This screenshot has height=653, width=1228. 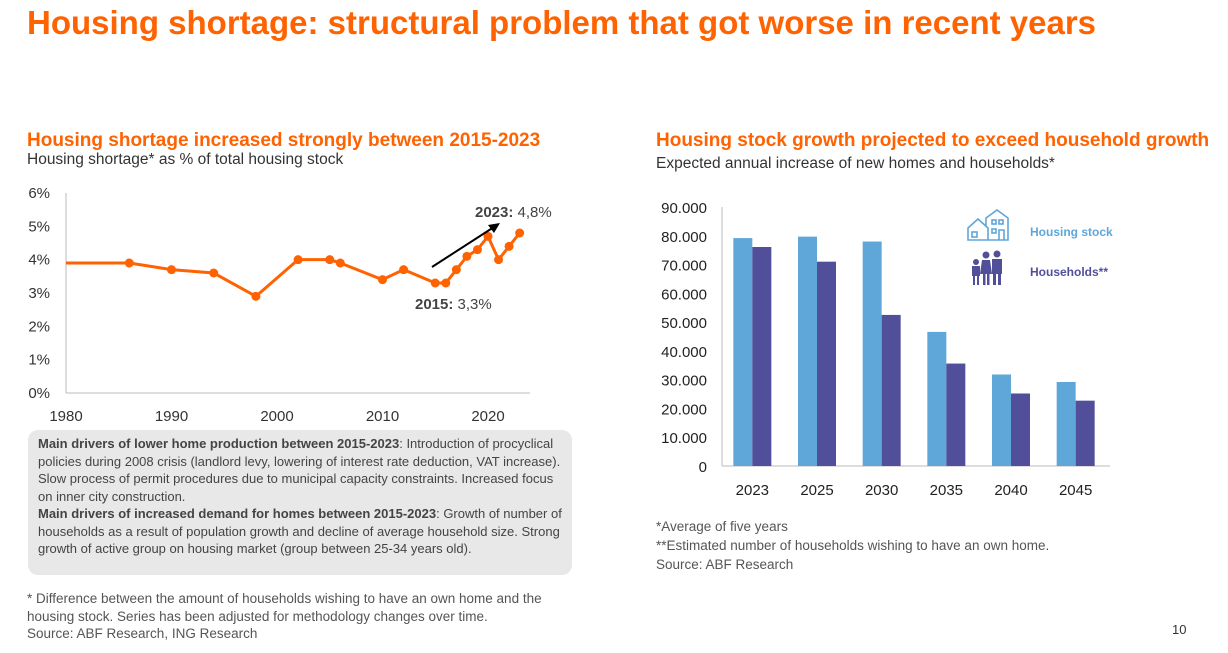 What do you see at coordinates (881, 490) in the screenshot?
I see `x-tick-label: 2030` at bounding box center [881, 490].